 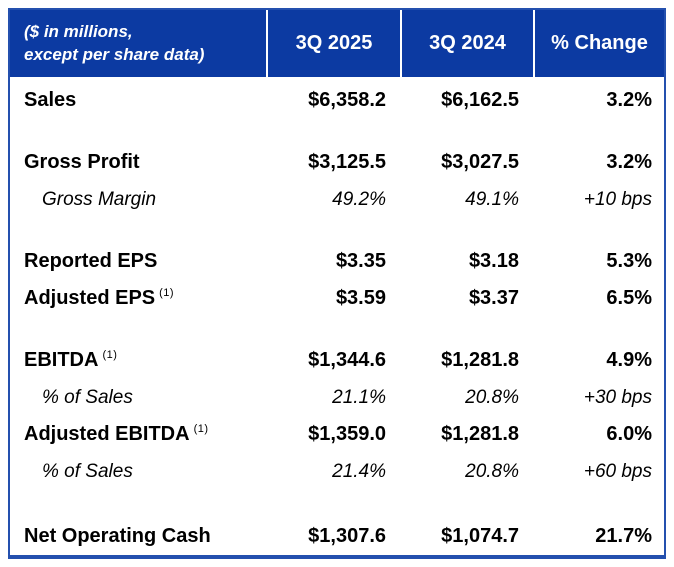 What do you see at coordinates (91, 261) in the screenshot?
I see `row-label: Reported EPS` at bounding box center [91, 261].